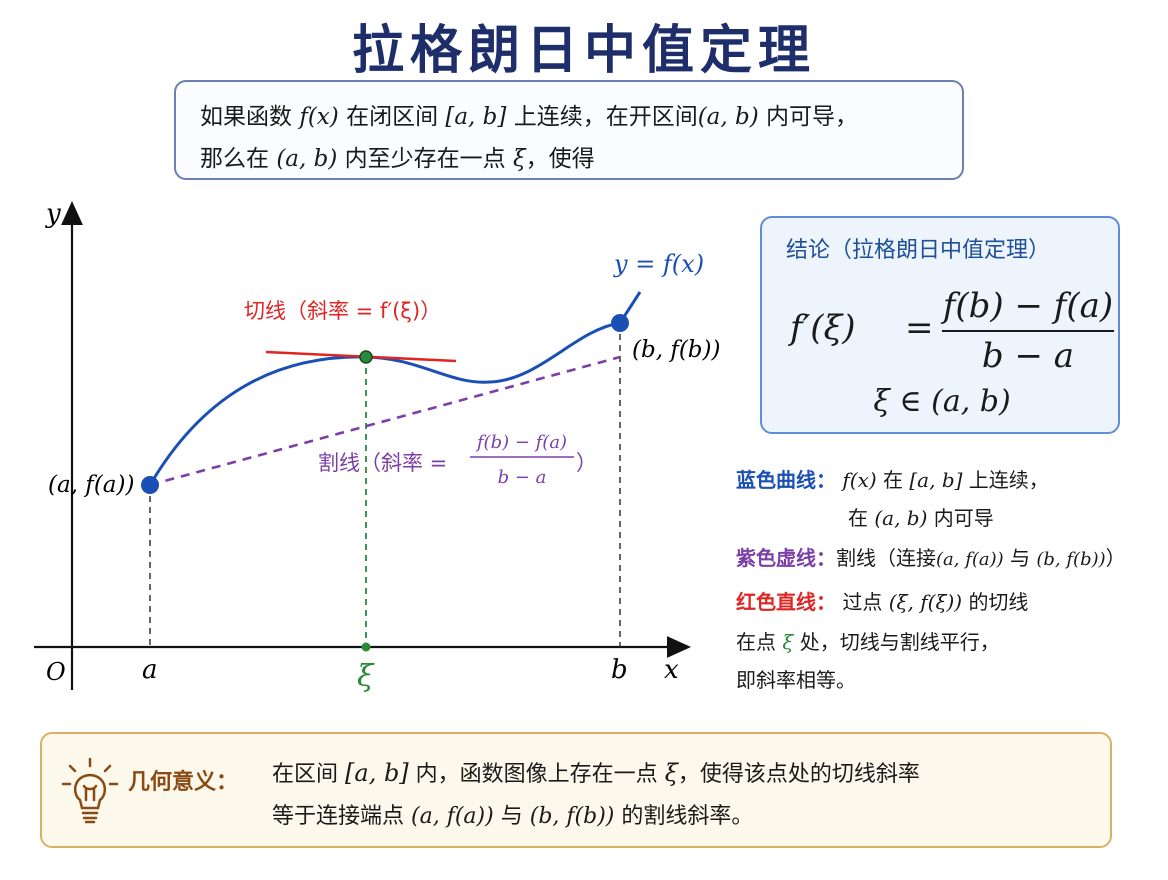  I want to click on secant-label-close: ）, so click(586, 463).